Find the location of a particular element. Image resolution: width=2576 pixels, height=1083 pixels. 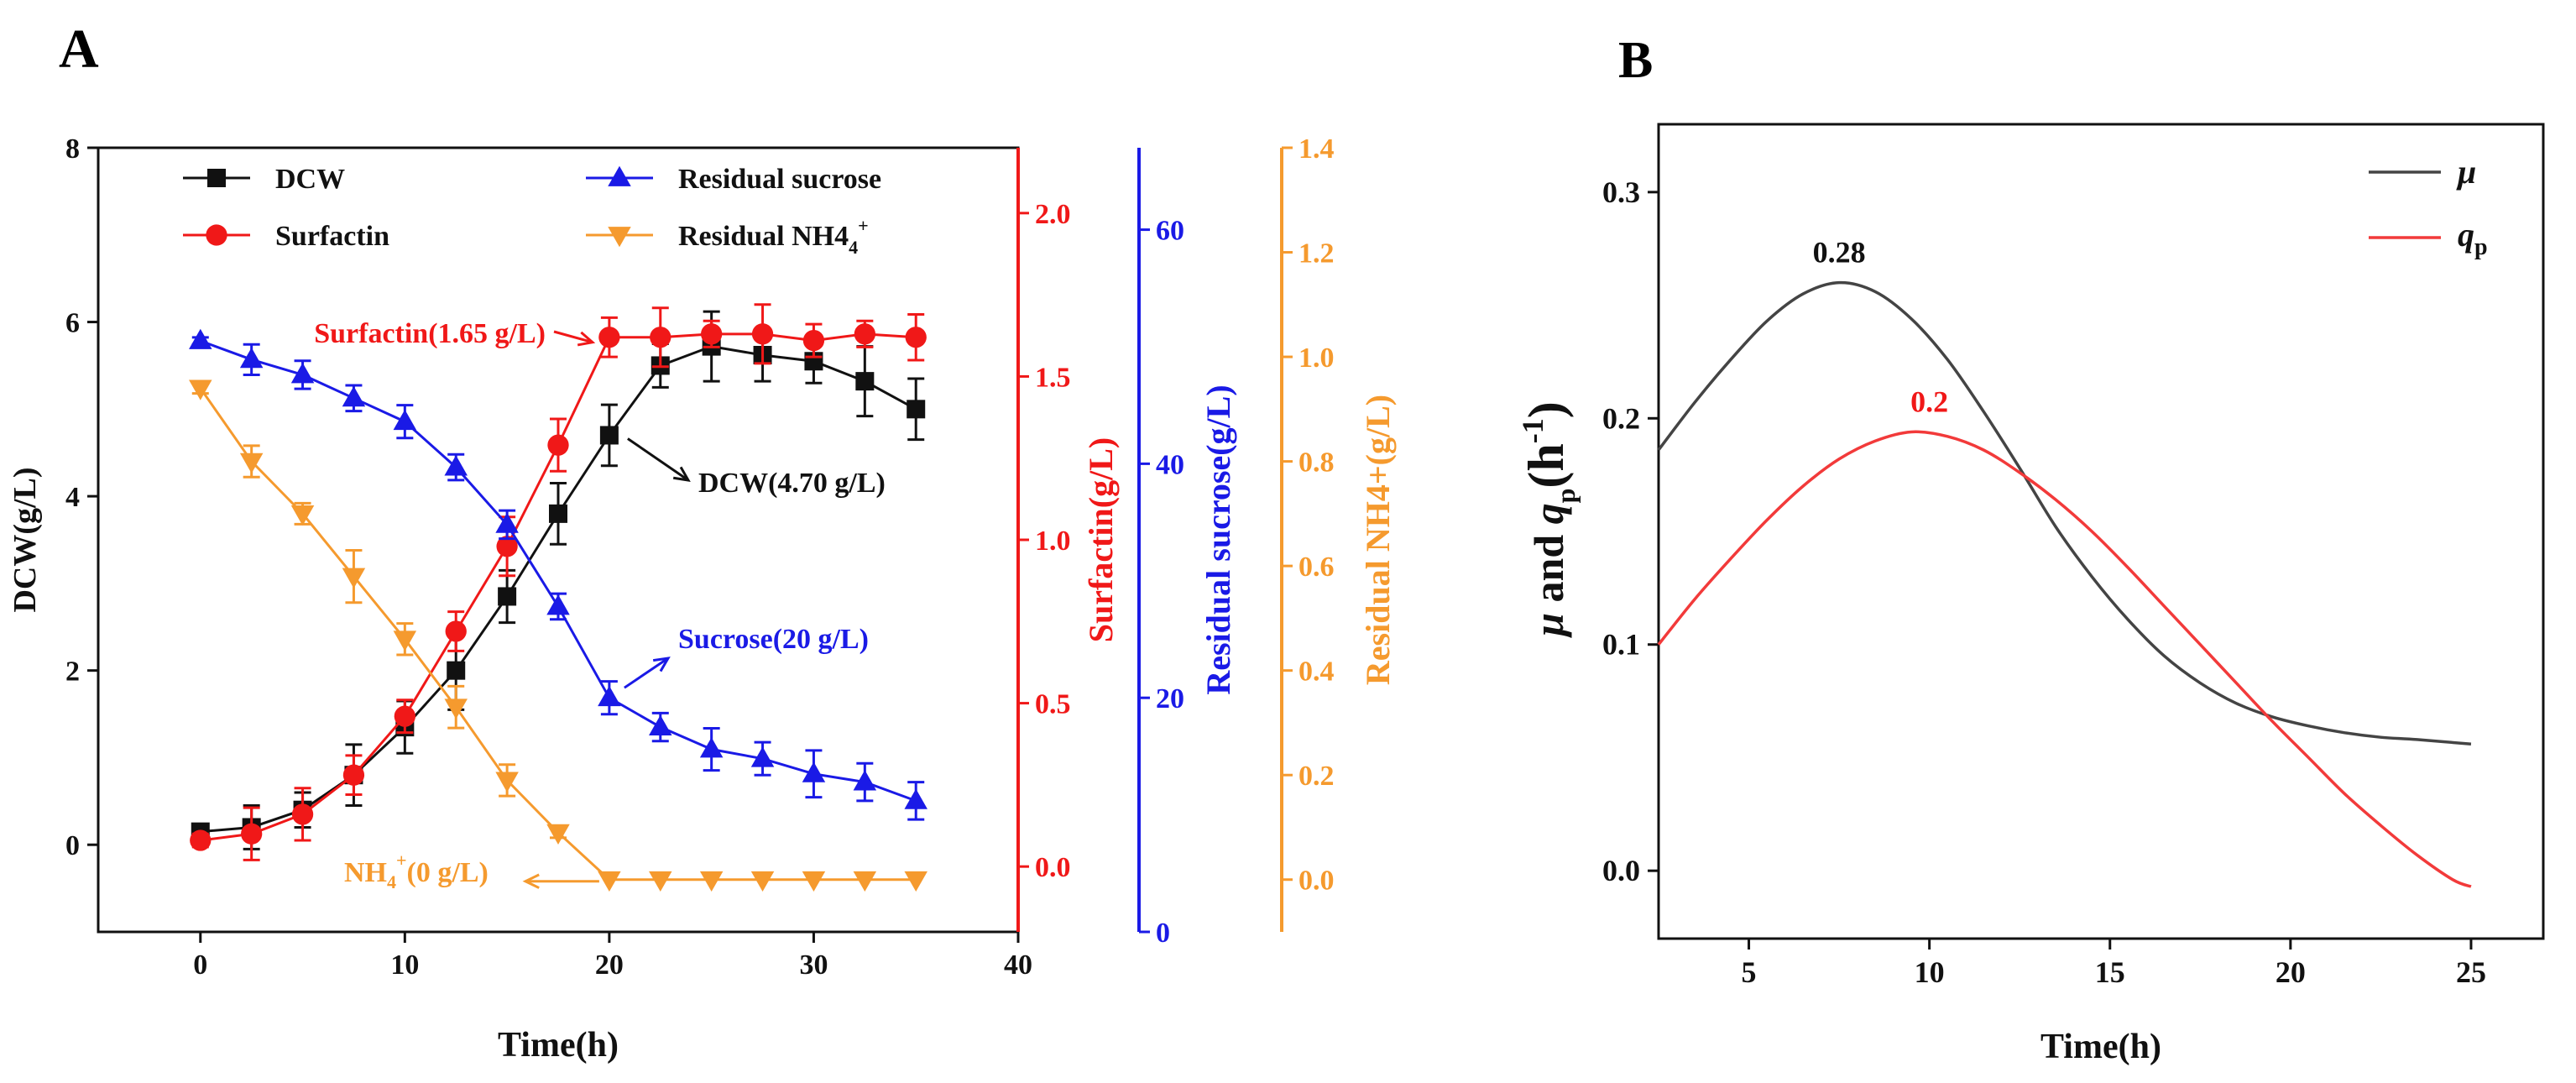

y-tick-label-b: 0.0 is located at coordinates (1621, 870).